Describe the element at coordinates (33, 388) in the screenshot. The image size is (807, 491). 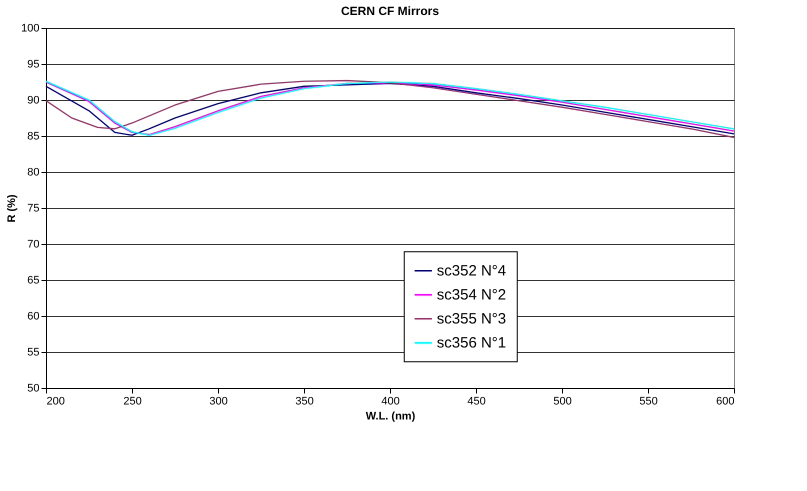
I see `y-tick-label: 50` at that location.